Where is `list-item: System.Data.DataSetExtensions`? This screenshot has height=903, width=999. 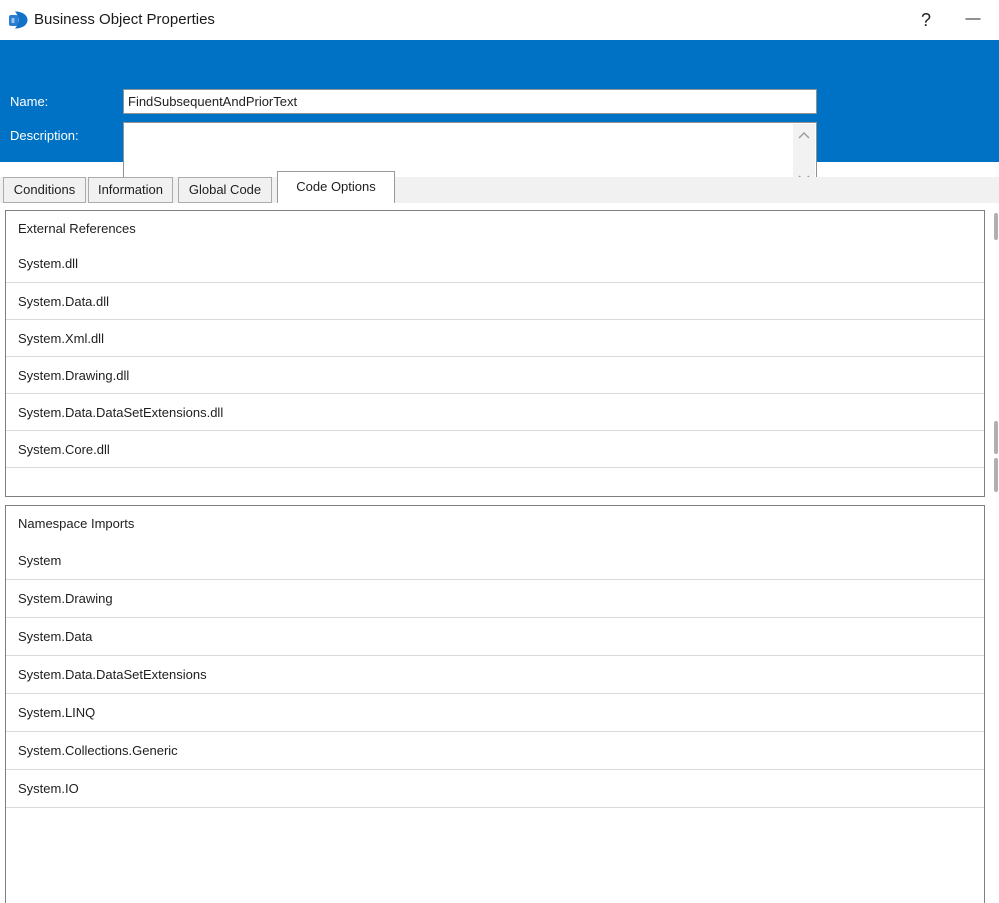 list-item: System.Data.DataSetExtensions is located at coordinates (495, 674).